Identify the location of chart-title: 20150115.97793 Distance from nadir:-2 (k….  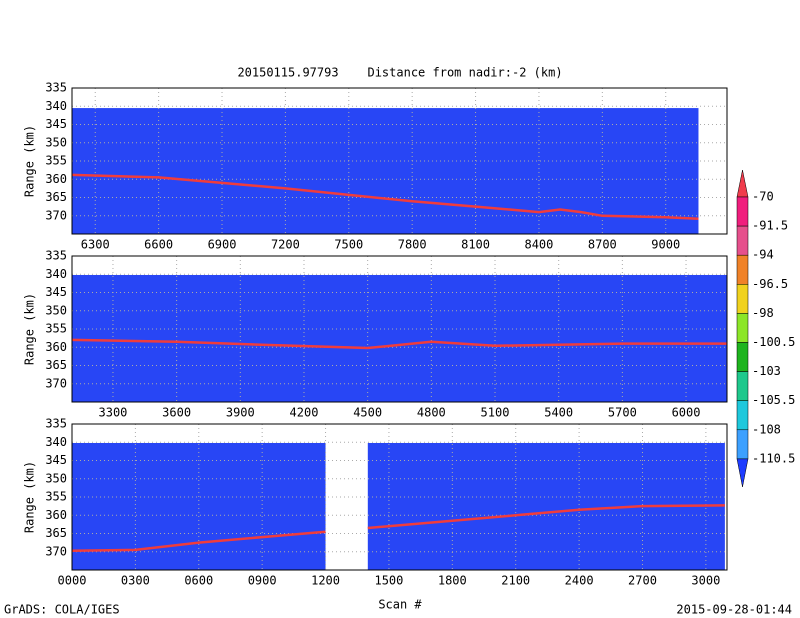
(399, 73).